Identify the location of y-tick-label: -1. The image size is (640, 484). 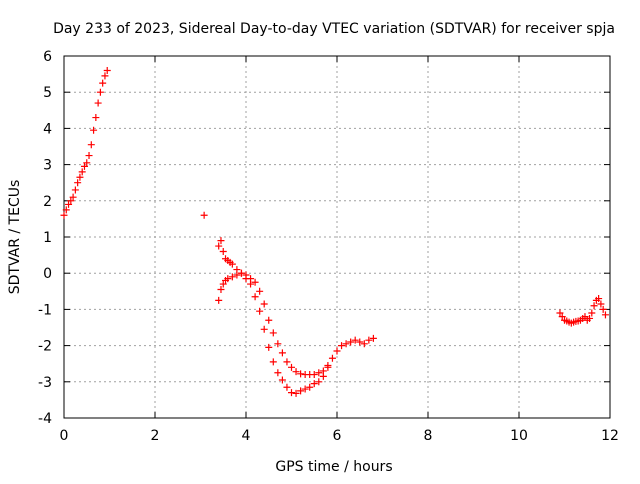
(45, 310).